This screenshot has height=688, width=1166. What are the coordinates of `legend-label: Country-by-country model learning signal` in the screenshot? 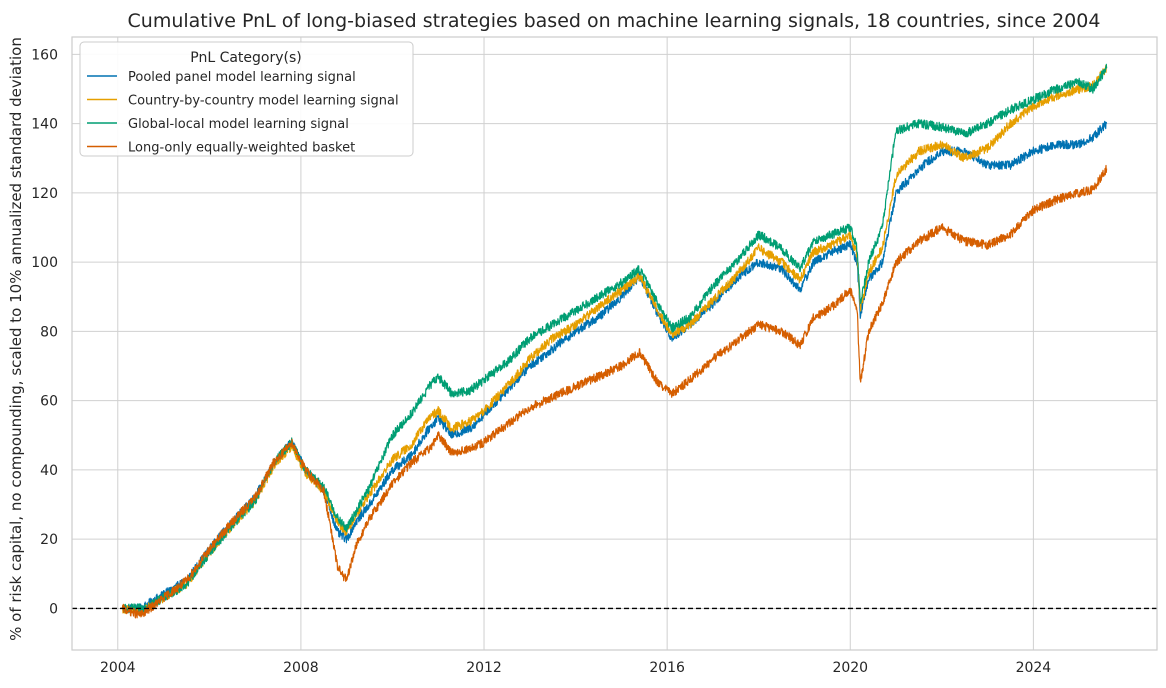 It's located at (263, 101).